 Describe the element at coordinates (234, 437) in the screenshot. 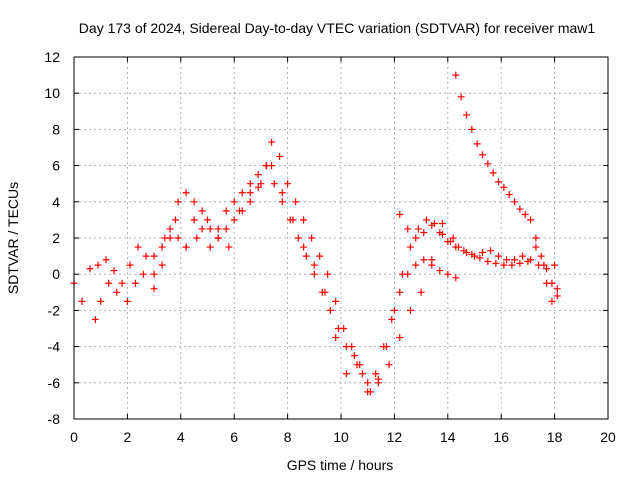

I see `x-tick-label: 6` at that location.